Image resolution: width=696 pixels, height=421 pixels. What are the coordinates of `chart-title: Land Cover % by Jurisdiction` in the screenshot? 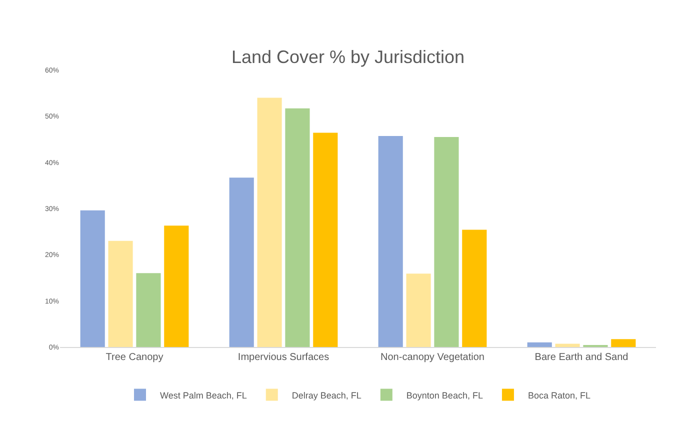 It's located at (348, 57).